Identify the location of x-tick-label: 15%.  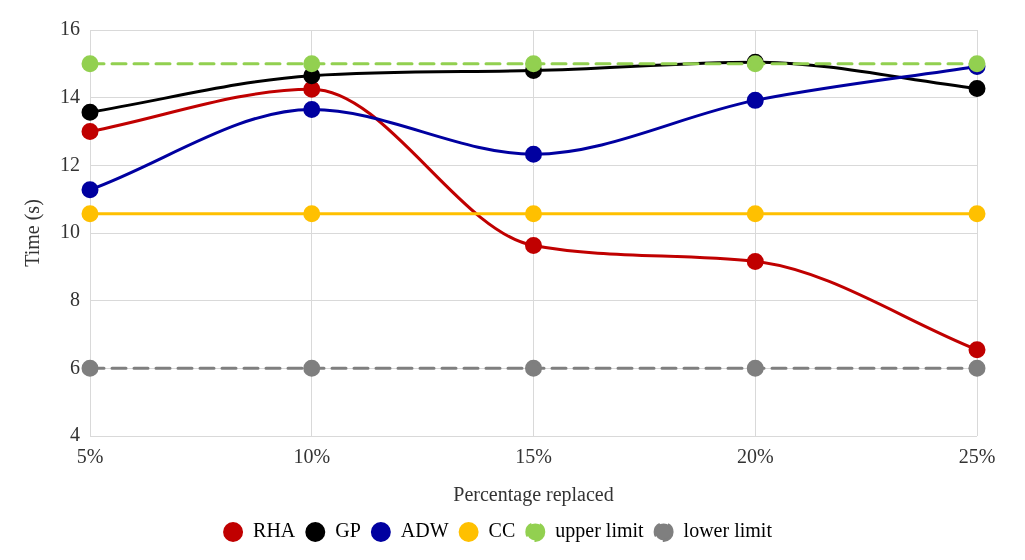
(533, 456).